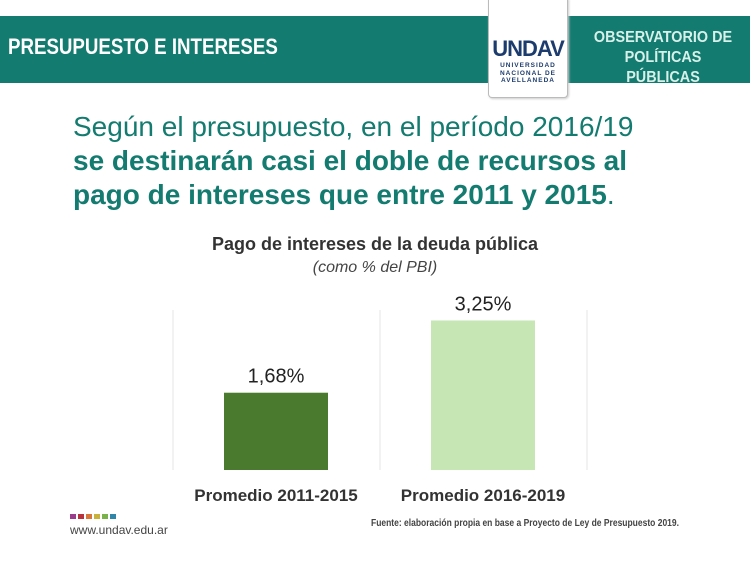  I want to click on lead-period: ., so click(610, 194).